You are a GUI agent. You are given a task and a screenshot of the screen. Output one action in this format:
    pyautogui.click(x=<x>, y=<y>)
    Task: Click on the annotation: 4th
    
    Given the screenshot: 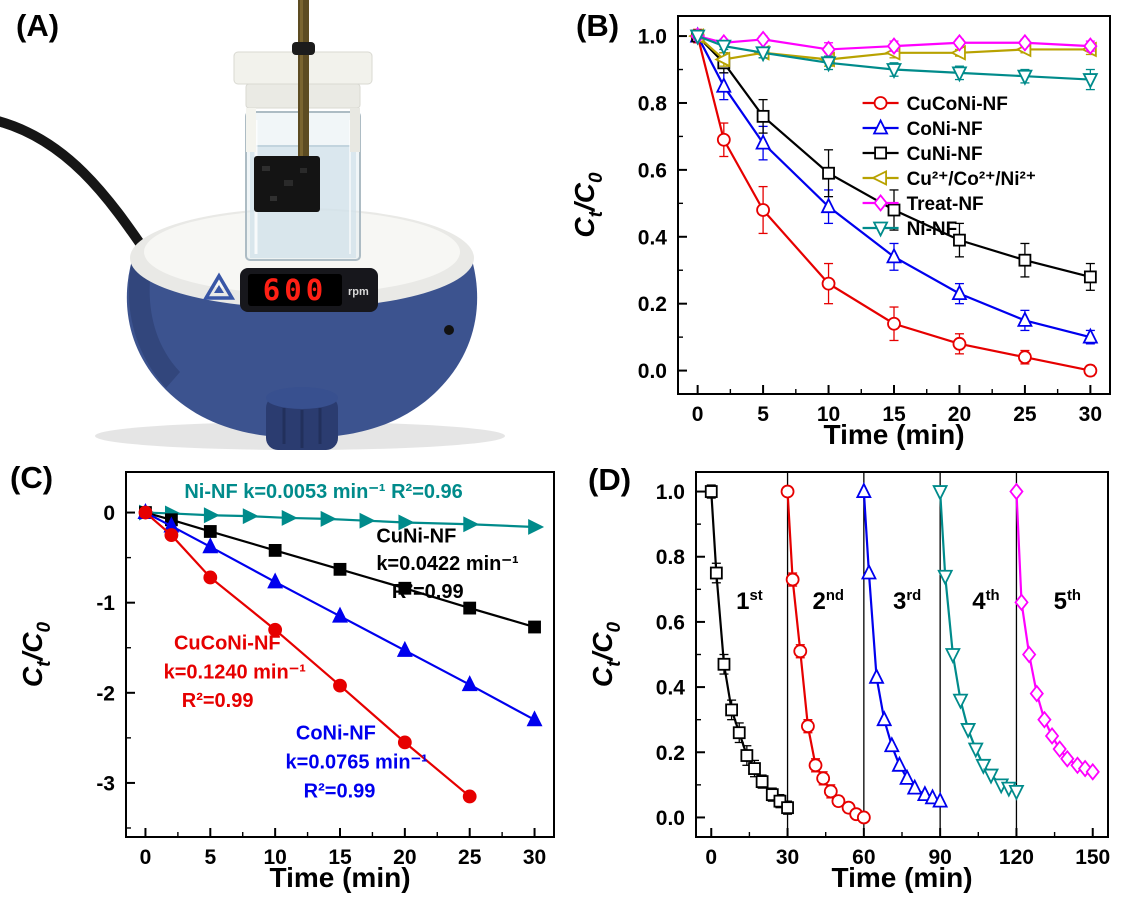 What is the action you would take?
    pyautogui.click(x=985, y=601)
    